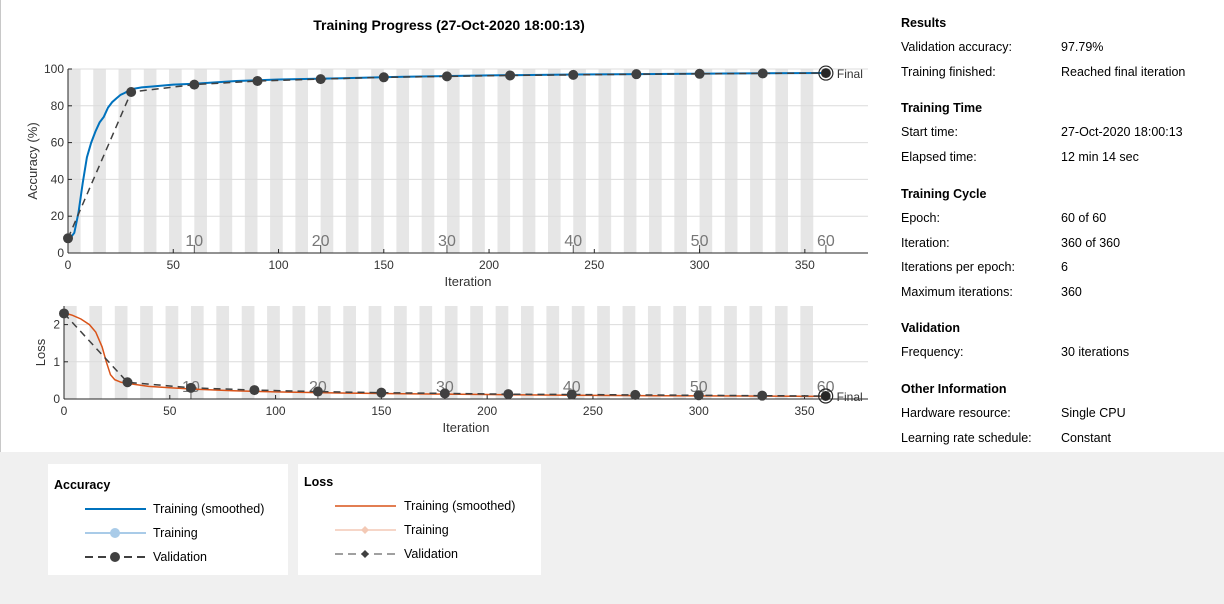 Image resolution: width=1224 pixels, height=604 pixels. I want to click on legend-item-accuracy-smoothed: Training (smoothed), so click(175, 509).